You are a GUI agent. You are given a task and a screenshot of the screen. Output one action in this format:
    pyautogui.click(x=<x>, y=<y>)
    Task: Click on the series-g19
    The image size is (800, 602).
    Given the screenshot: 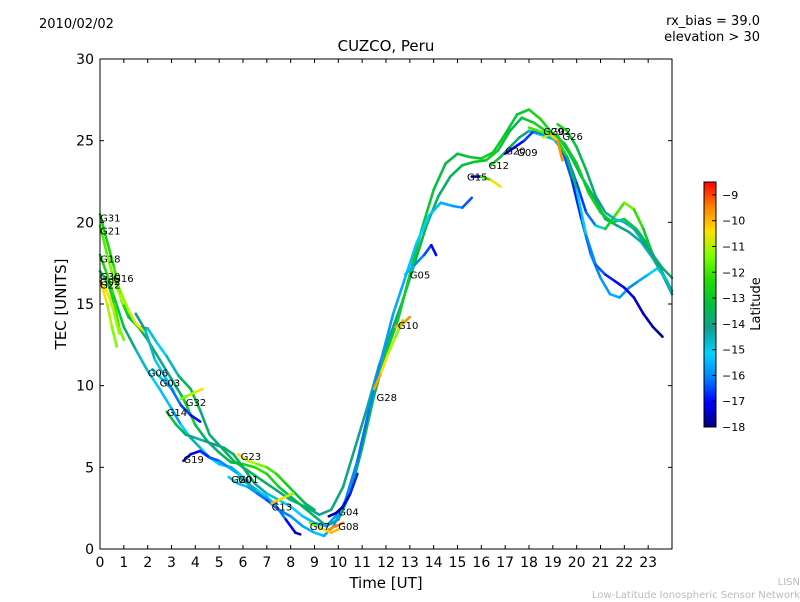 What is the action you would take?
    pyautogui.click(x=216, y=465)
    